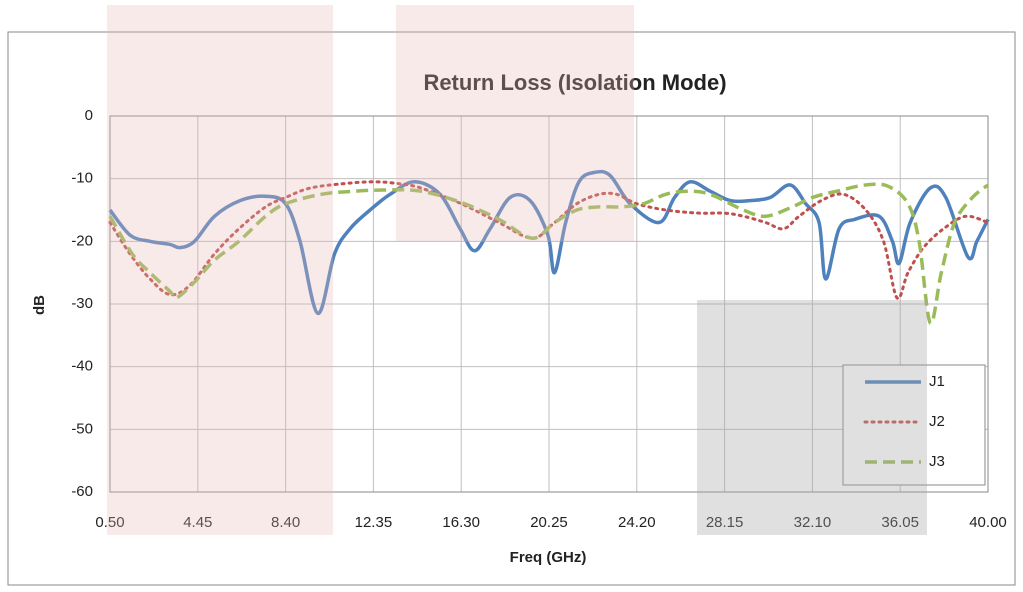  What do you see at coordinates (813, 522) in the screenshot?
I see `x-tick-label: 32.10` at bounding box center [813, 522].